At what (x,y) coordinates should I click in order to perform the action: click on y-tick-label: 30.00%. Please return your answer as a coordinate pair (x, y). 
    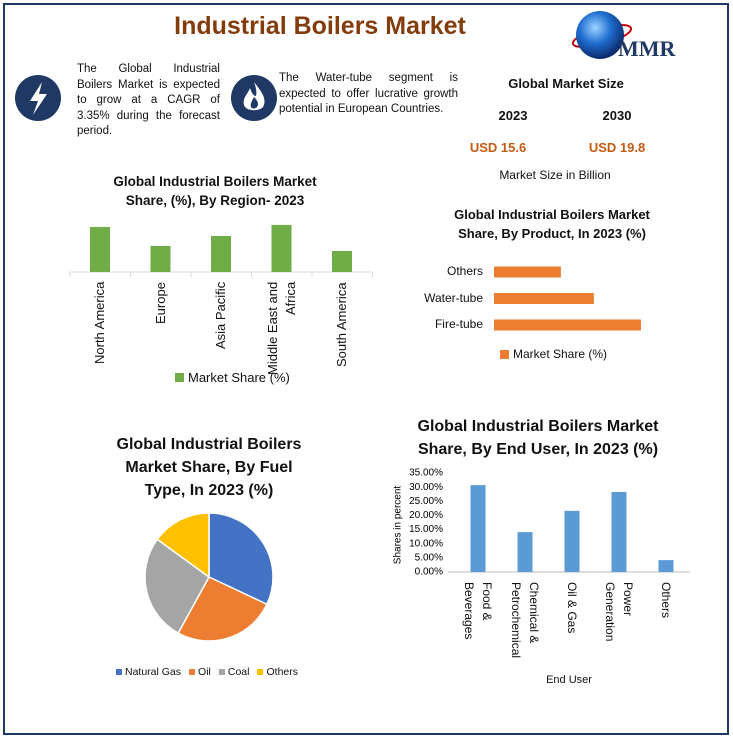
    Looking at the image, I should click on (426, 487).